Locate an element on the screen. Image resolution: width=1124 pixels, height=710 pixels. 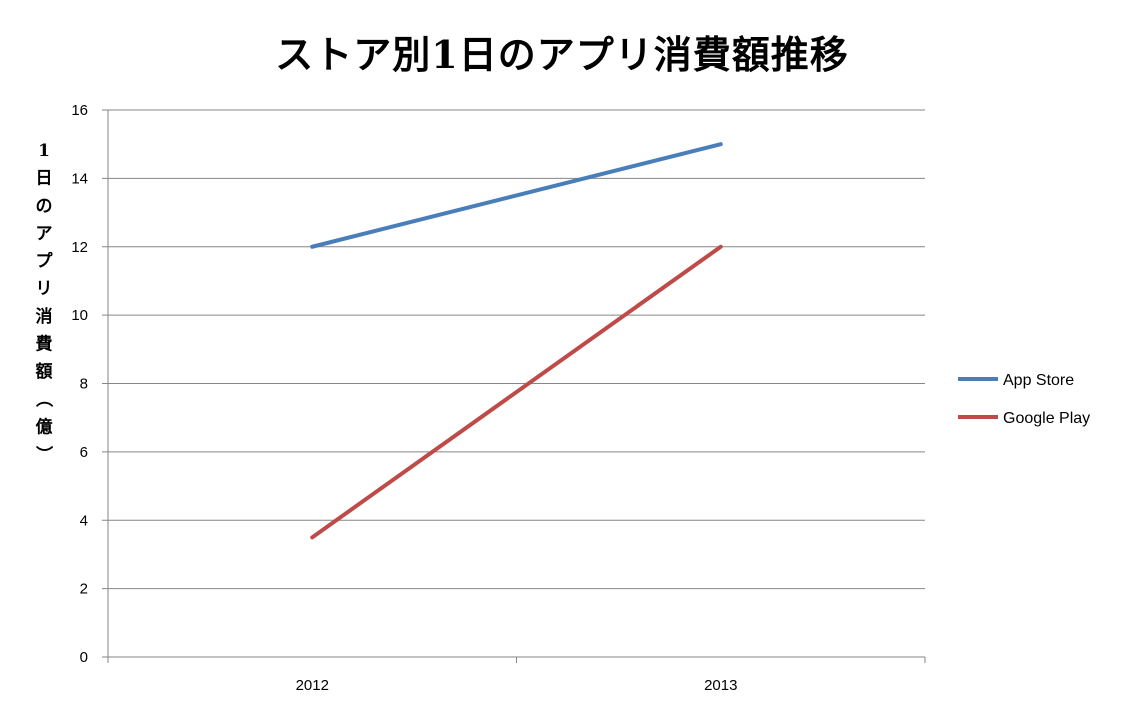
y-tick-label: 4 is located at coordinates (84, 520).